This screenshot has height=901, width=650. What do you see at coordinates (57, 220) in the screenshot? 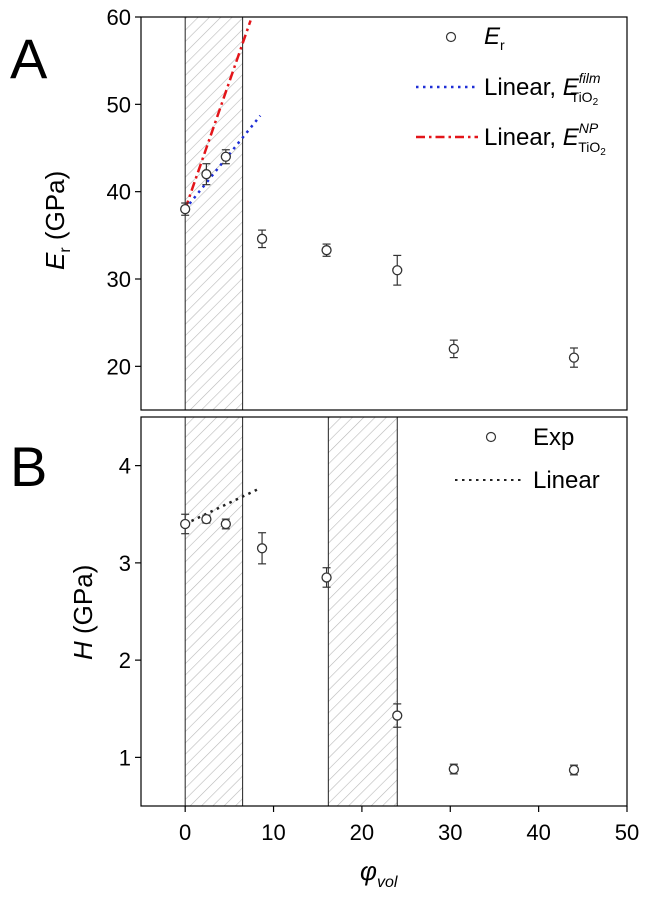
I see `panel-a-y-axis-label: Er (GPa)` at bounding box center [57, 220].